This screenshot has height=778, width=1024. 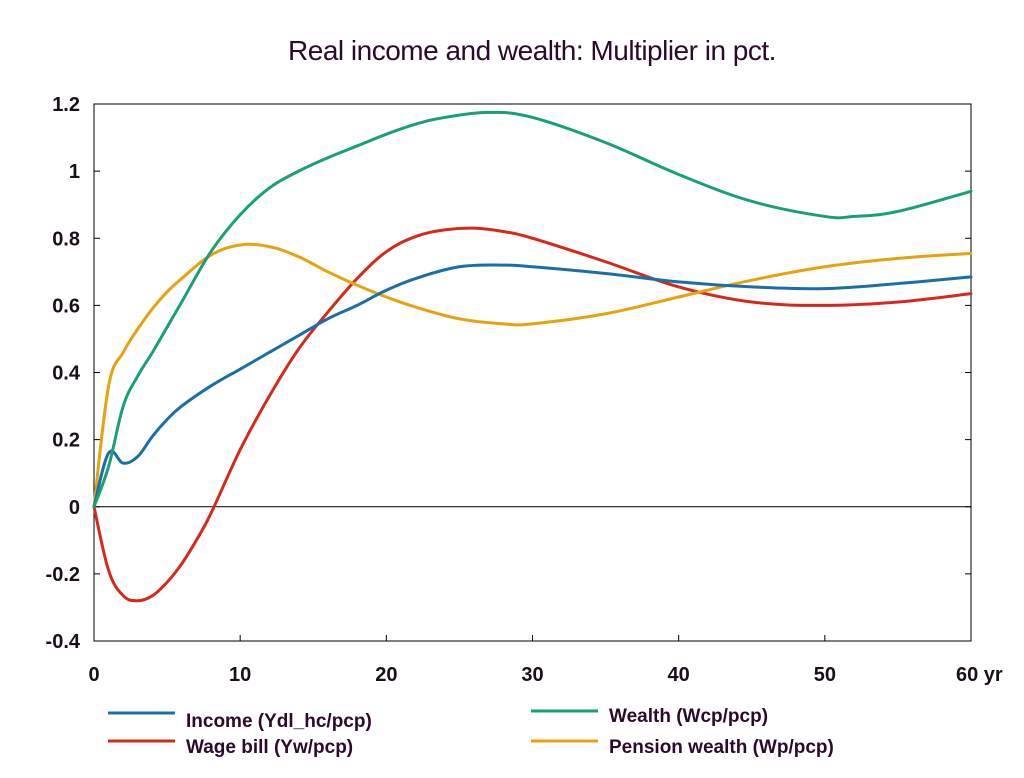 What do you see at coordinates (66, 239) in the screenshot?
I see `y-tick-label: 0.8` at bounding box center [66, 239].